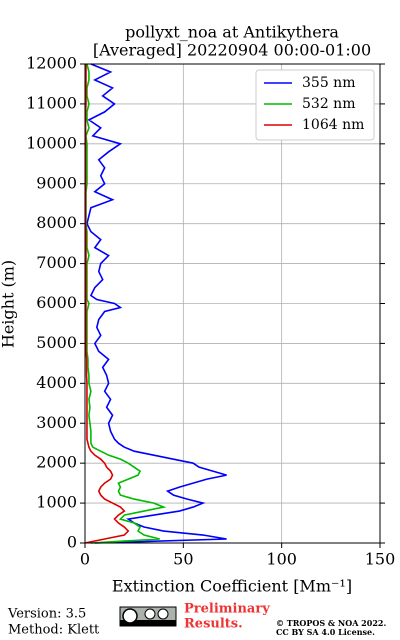 Image resolution: width=400 pixels, height=640 pixels. Describe the element at coordinates (72, 542) in the screenshot. I see `y-tick-label: 0` at that location.